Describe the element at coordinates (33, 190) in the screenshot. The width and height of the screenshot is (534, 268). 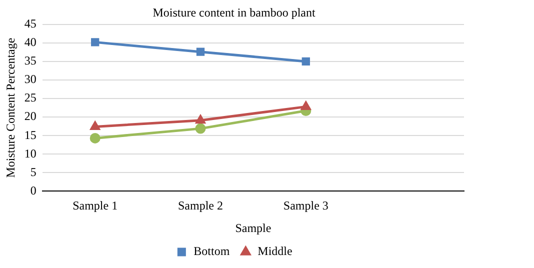
I see `y-tick-label: 0` at that location.